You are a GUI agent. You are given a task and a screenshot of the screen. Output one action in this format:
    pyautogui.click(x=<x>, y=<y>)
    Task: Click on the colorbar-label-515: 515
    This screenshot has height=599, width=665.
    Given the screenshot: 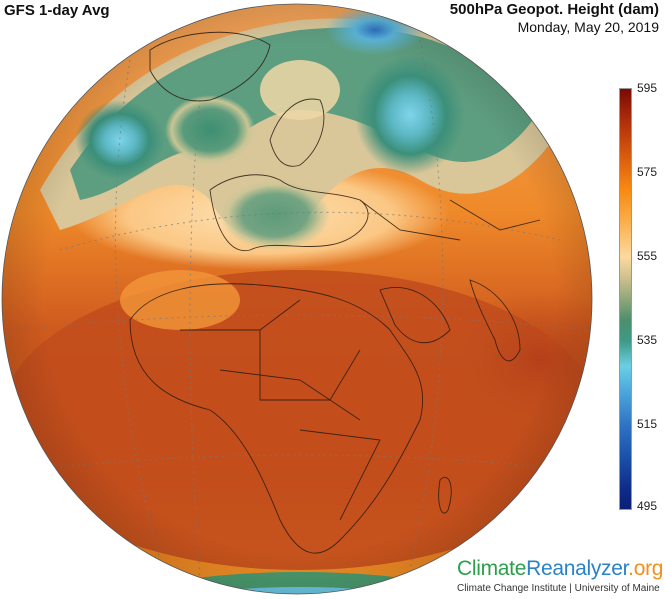 What is the action you would take?
    pyautogui.click(x=647, y=424)
    